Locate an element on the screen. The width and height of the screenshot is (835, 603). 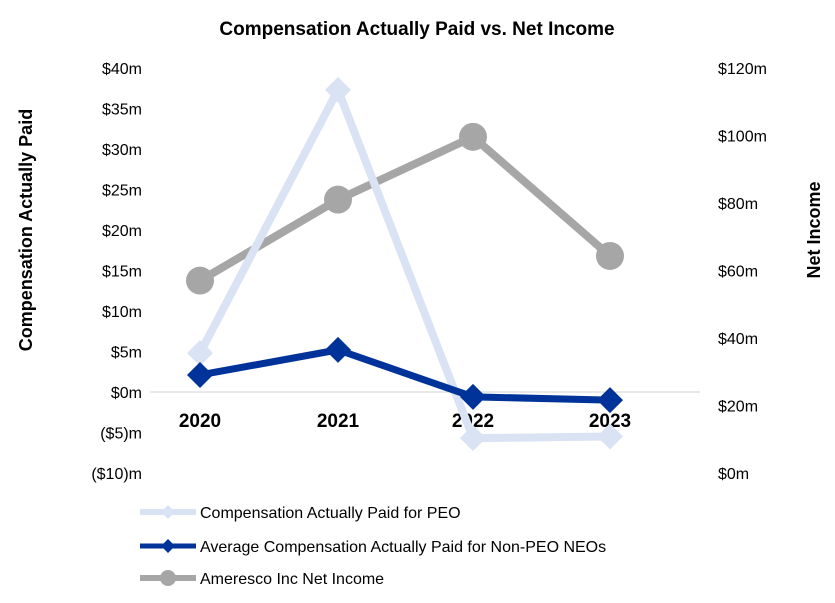
category-label: 2023 is located at coordinates (610, 421).